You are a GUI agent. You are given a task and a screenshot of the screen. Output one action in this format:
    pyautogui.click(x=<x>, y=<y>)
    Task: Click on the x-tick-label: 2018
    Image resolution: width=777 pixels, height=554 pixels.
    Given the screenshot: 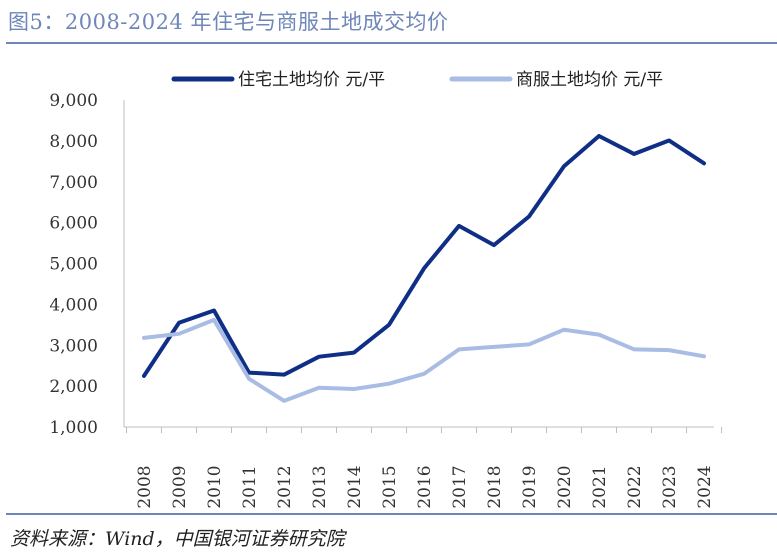 What is the action you would take?
    pyautogui.click(x=495, y=486)
    